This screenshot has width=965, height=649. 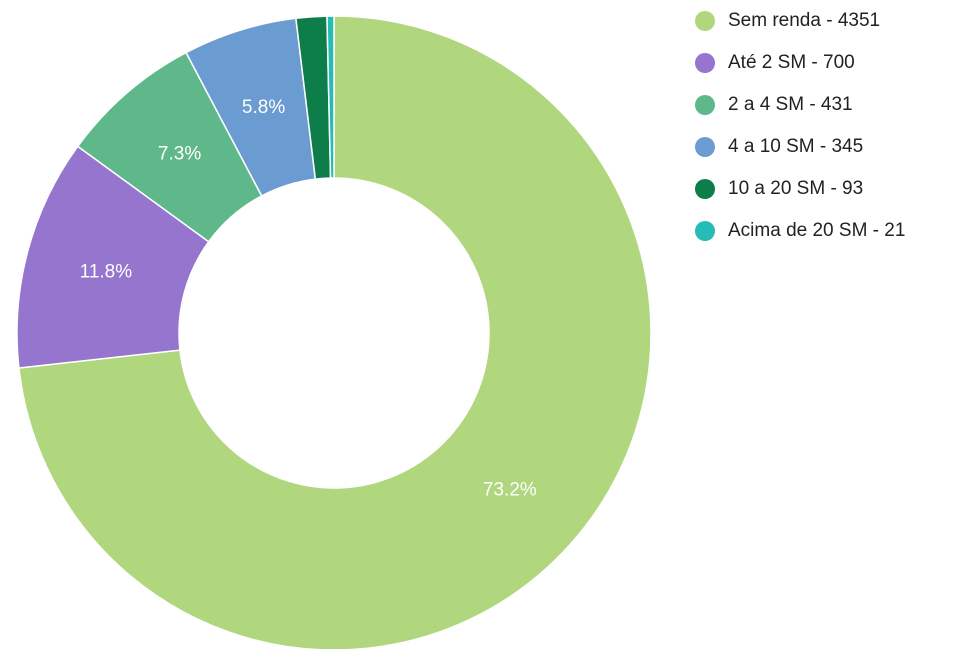 What do you see at coordinates (790, 104) in the screenshot?
I see `legend-label: 2 a 4 SM - 431` at bounding box center [790, 104].